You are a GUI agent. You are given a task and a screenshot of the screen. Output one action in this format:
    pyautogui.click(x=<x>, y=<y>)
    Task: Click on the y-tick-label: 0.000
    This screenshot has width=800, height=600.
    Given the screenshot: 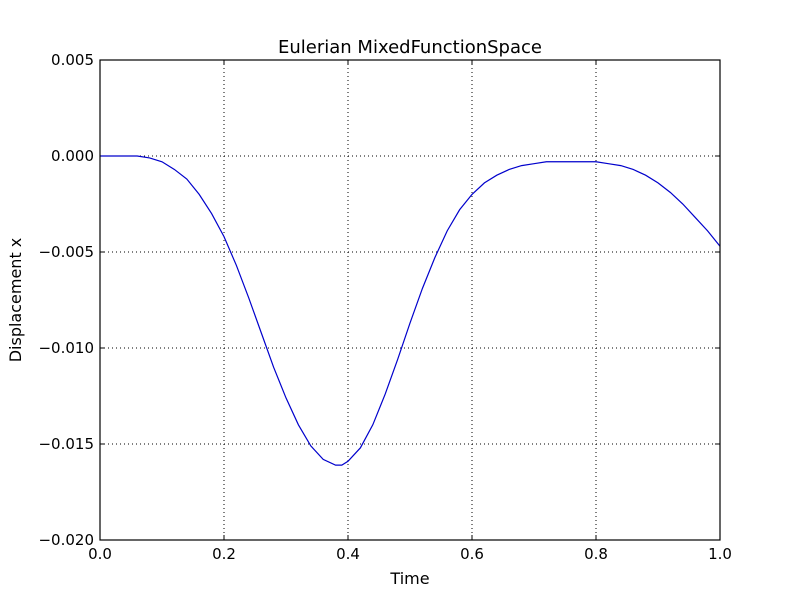 What is the action you would take?
    pyautogui.click(x=72, y=156)
    